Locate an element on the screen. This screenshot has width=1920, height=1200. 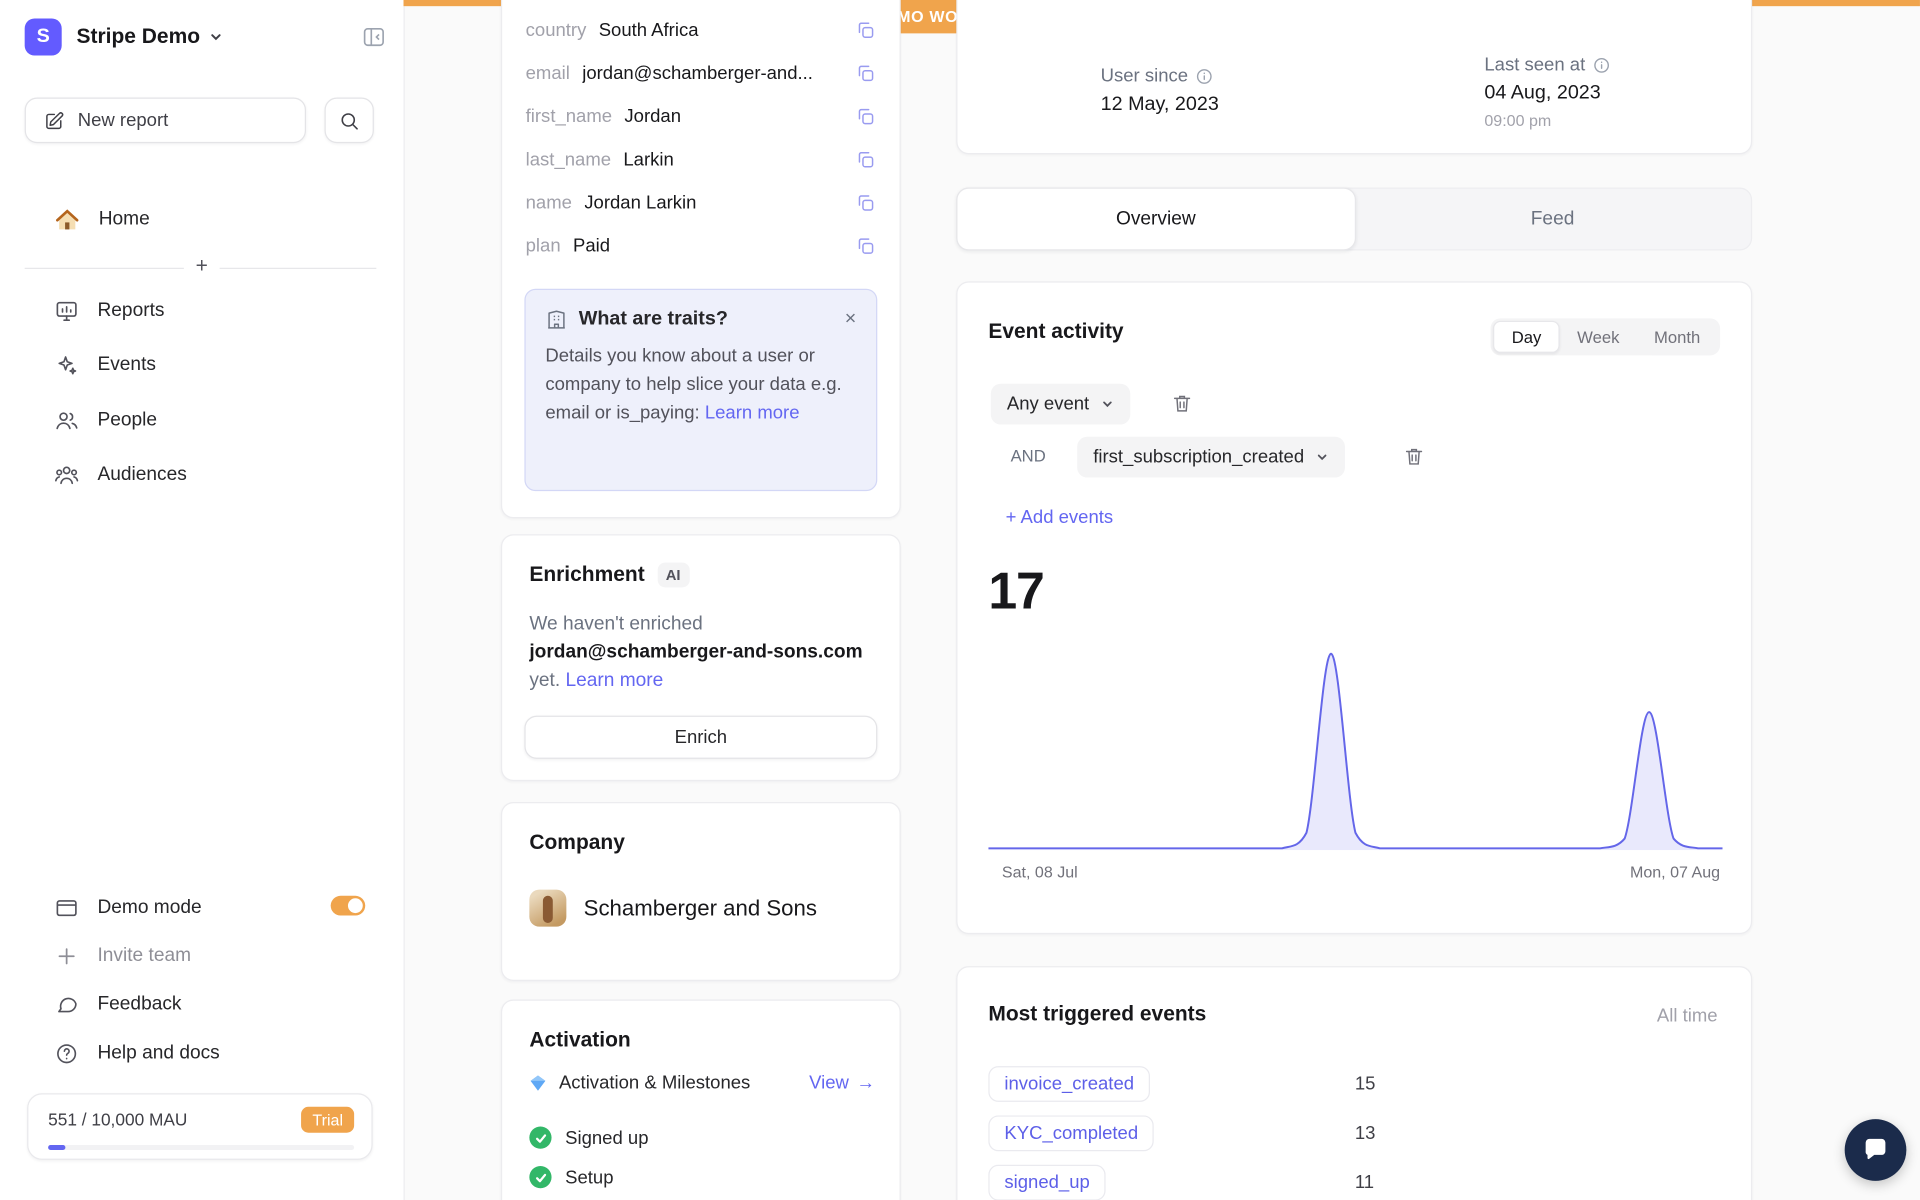
pencil-icon is located at coordinates (54, 120).